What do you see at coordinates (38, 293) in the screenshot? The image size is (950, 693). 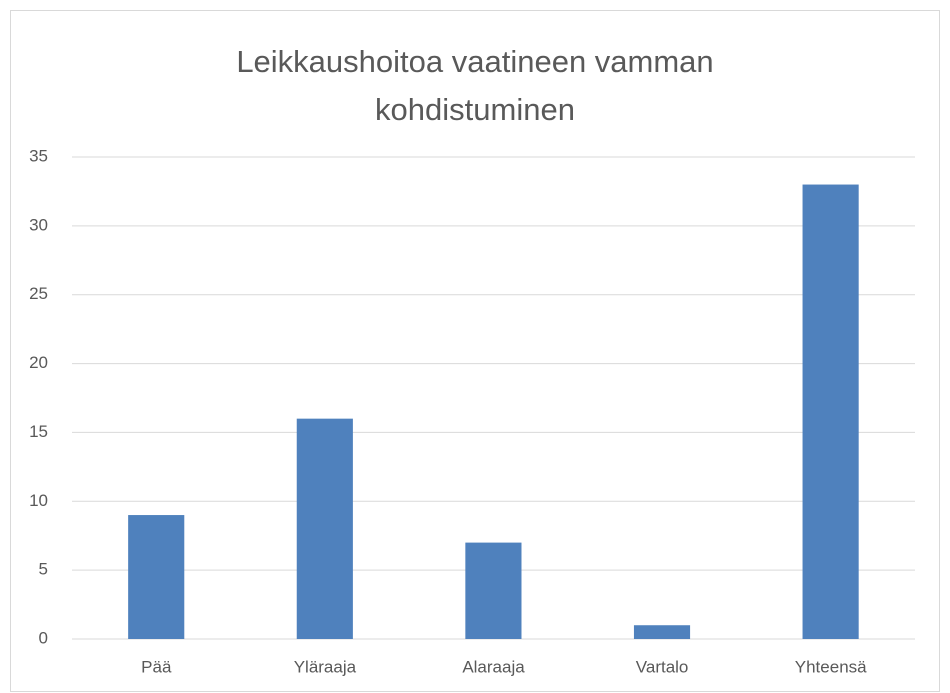 I see `y-tick-label: 25` at bounding box center [38, 293].